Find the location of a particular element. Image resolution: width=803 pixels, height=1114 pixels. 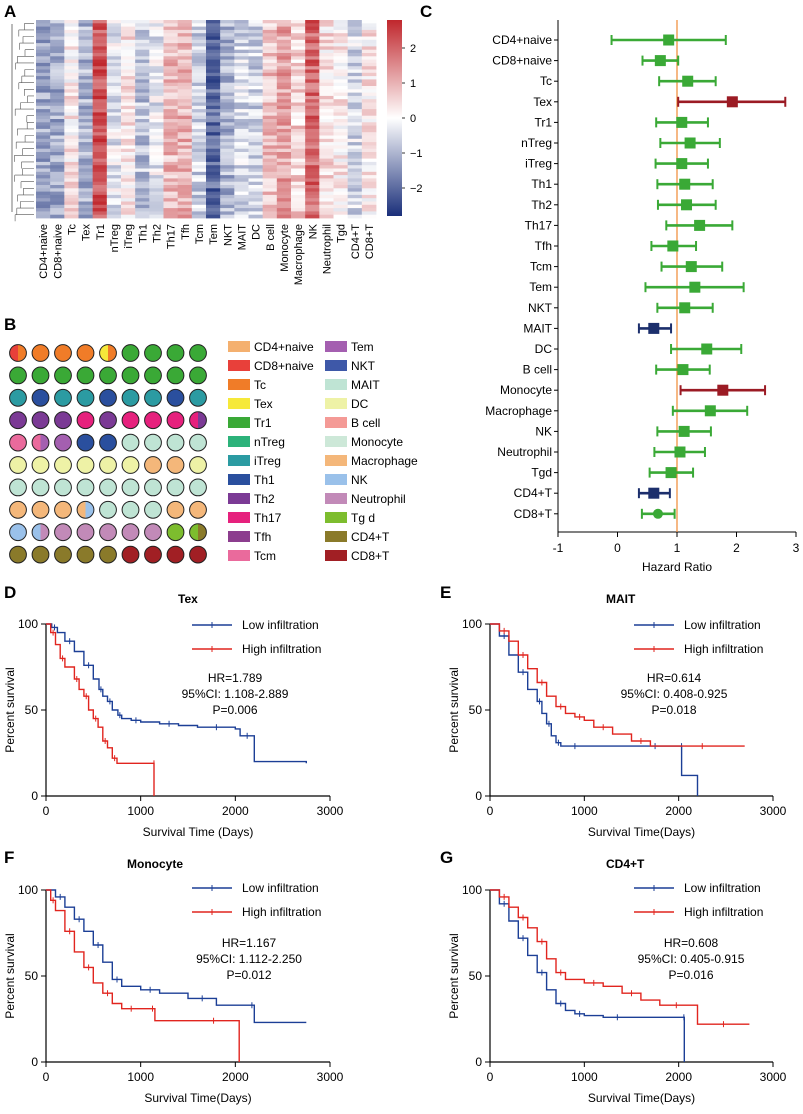

forest-x-axis-label: Hazard Ratio is located at coordinates (677, 567).